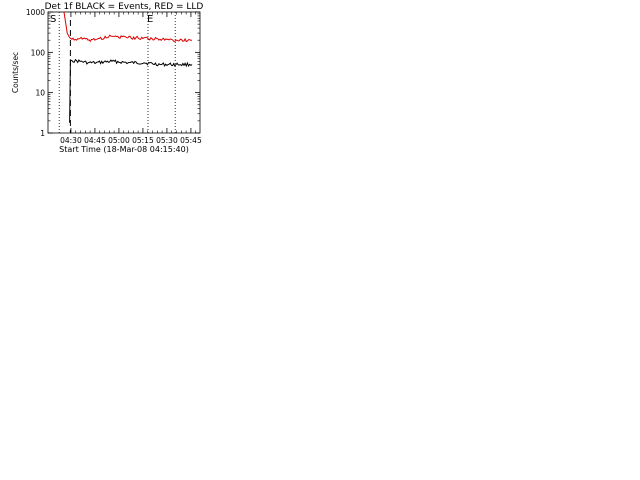  I want to click on y-axis-label: Counts/sec, so click(15, 72).